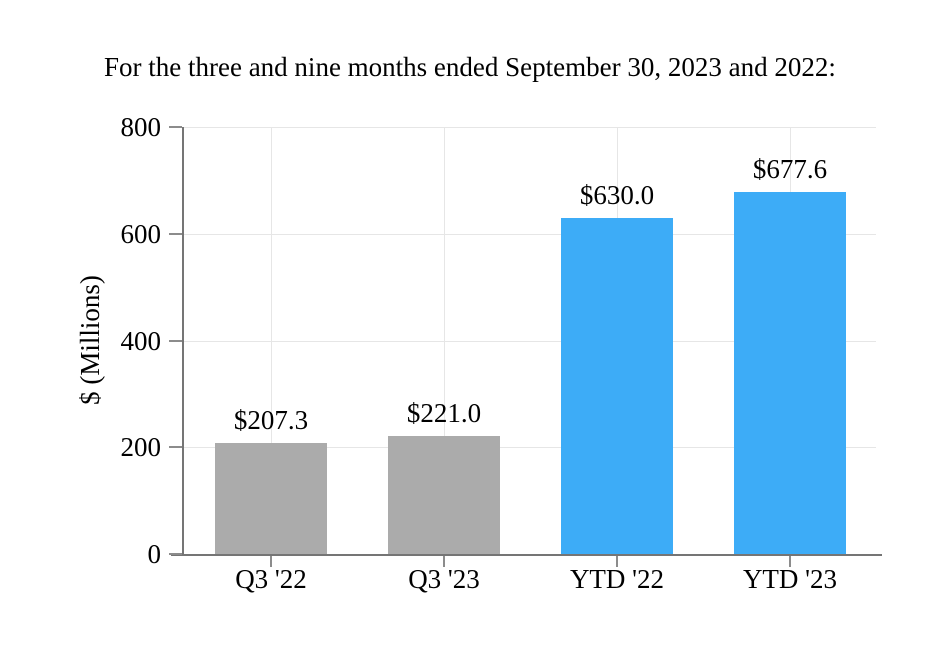  What do you see at coordinates (617, 579) in the screenshot?
I see `x-tick-label: YTD '22` at bounding box center [617, 579].